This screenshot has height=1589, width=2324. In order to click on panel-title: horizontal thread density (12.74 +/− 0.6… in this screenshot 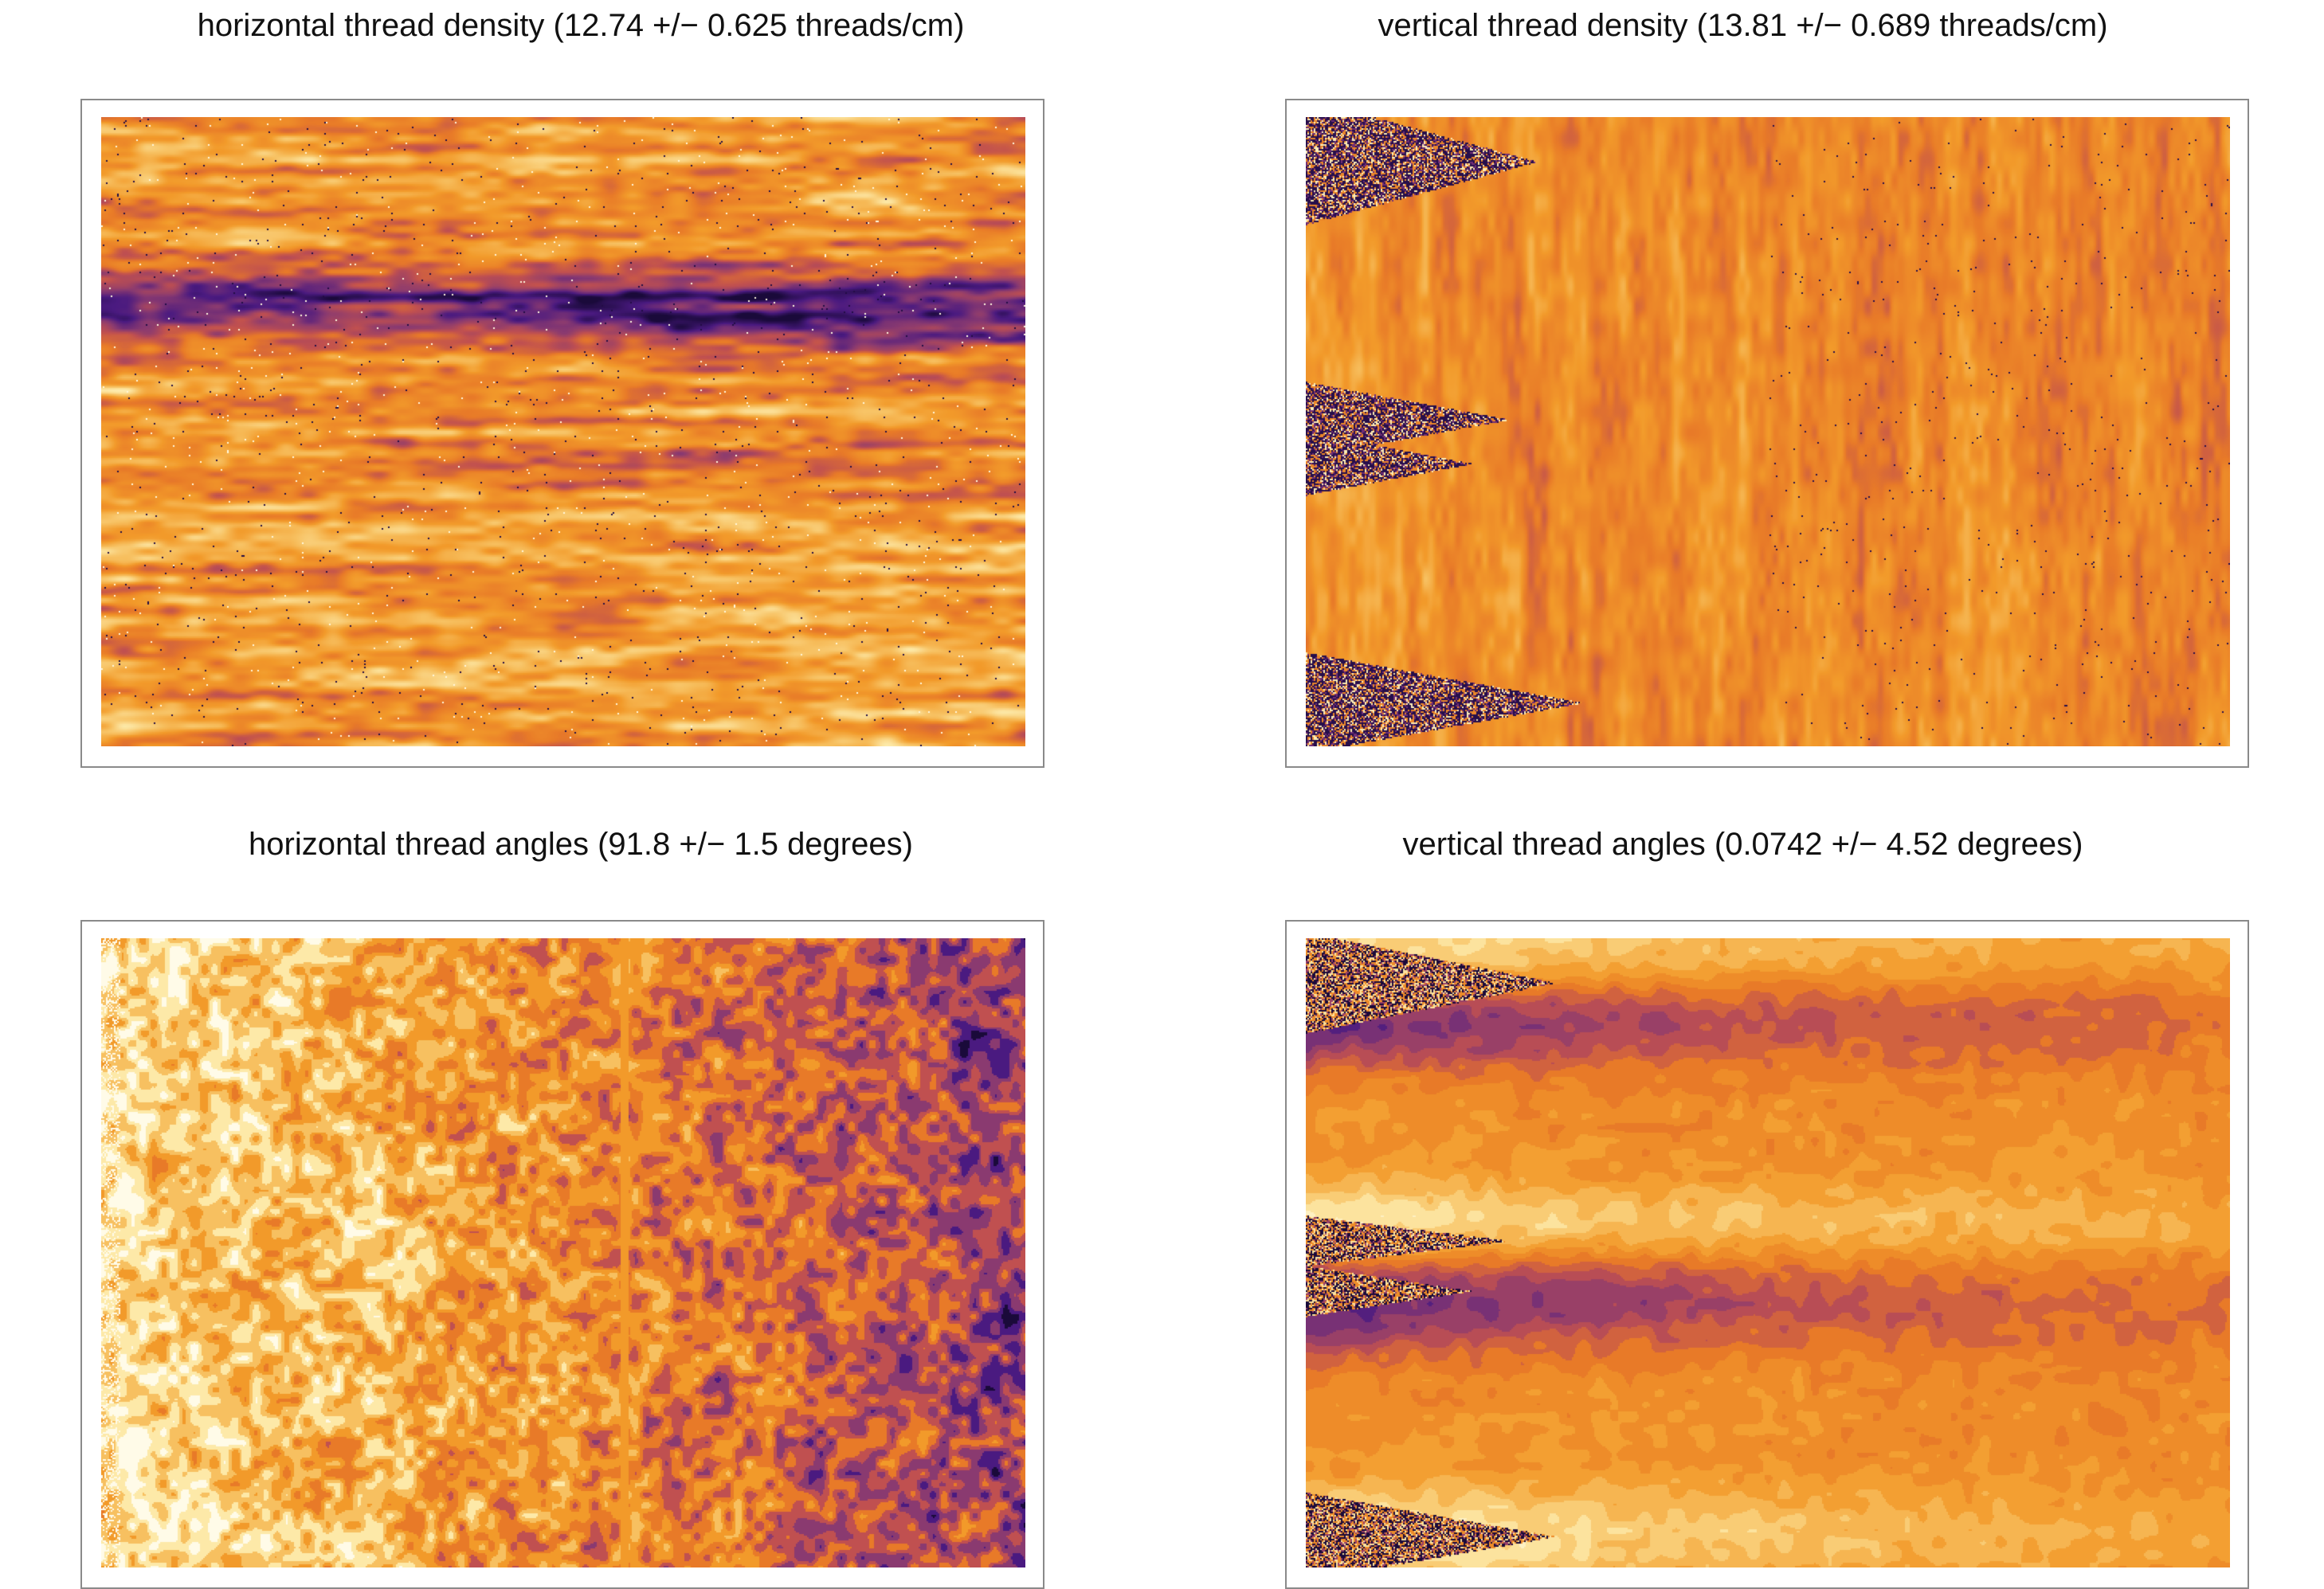, I will do `click(581, 25)`.